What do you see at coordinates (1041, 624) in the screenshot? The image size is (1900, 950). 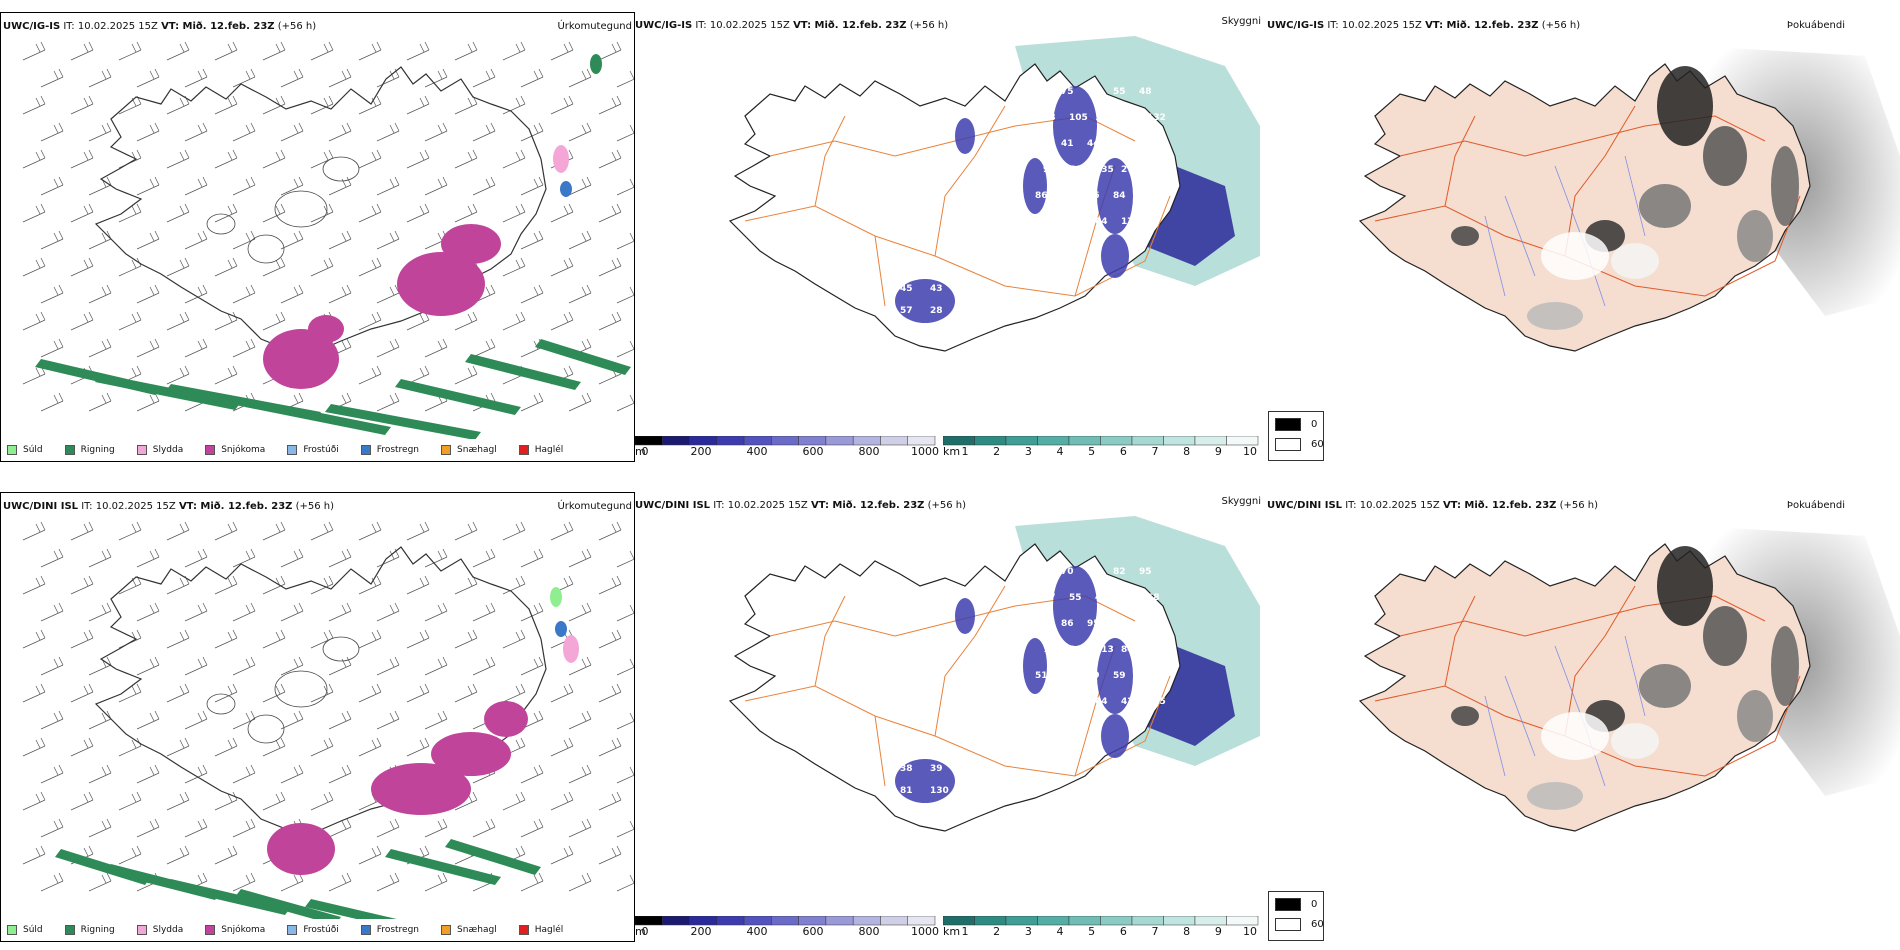 I see `visibility-value: 51` at bounding box center [1041, 624].